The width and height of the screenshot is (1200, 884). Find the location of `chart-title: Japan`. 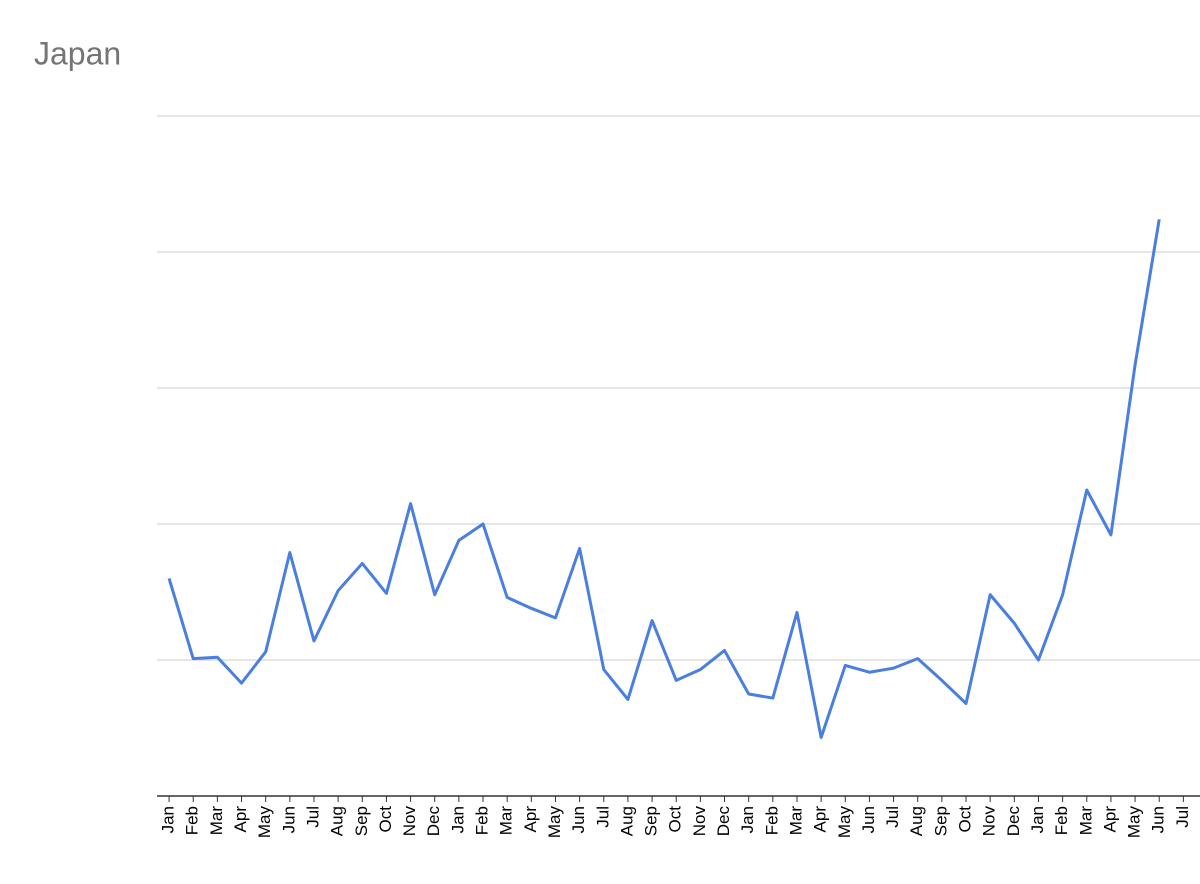

chart-title: Japan is located at coordinates (77, 53).